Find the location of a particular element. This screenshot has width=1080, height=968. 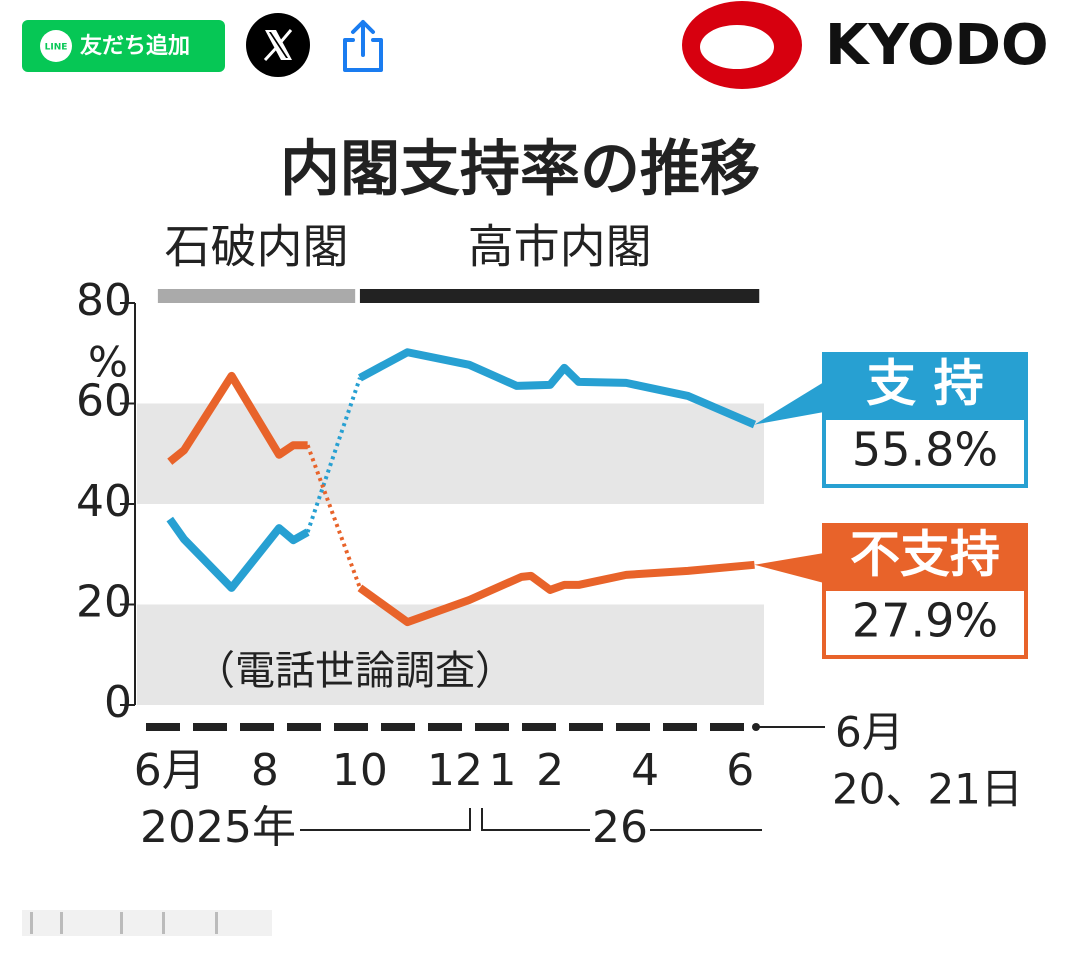

line-icon-text: LINE is located at coordinates (56, 48).